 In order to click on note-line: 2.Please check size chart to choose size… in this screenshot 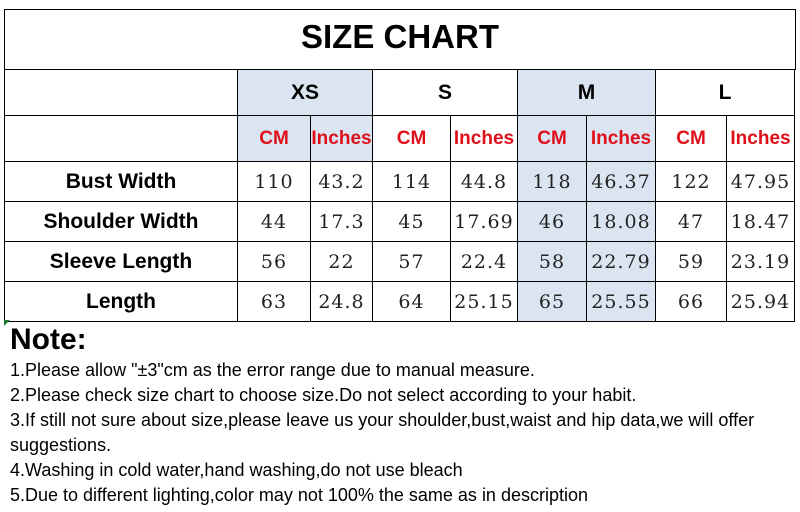, I will do `click(323, 395)`.